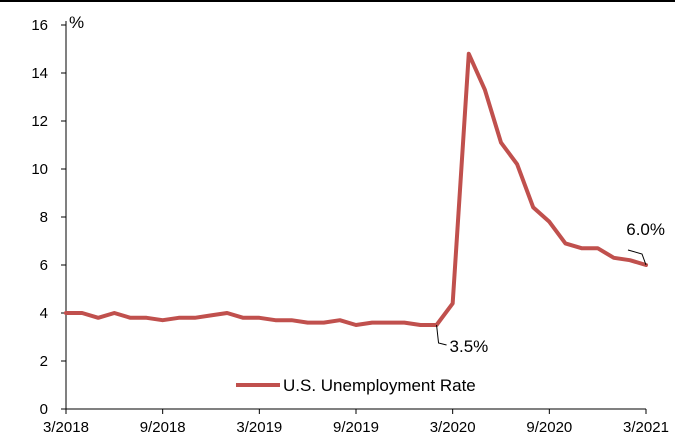  What do you see at coordinates (379, 385) in the screenshot?
I see `legend-label: U.S. Unemployment Rate` at bounding box center [379, 385].